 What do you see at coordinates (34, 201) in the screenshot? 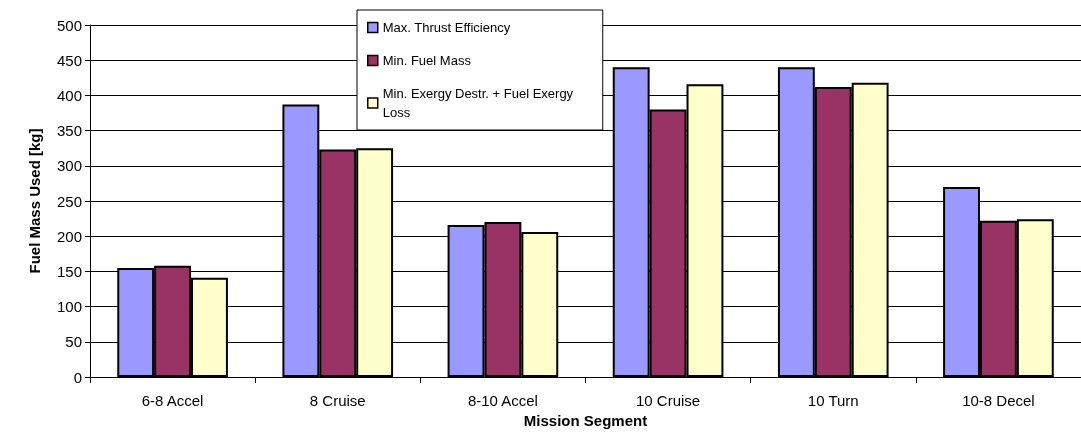
I see `y-axis-title: Fuel Mass Used [kg]` at bounding box center [34, 201].